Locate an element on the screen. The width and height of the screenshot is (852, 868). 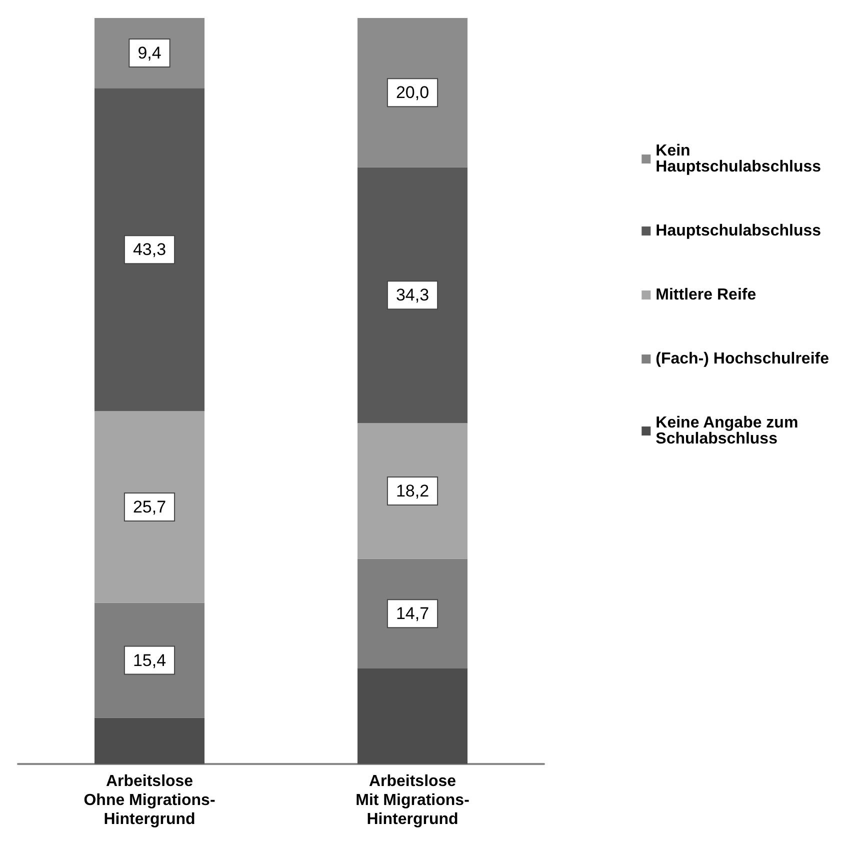
data-label: 9,4 is located at coordinates (150, 53).